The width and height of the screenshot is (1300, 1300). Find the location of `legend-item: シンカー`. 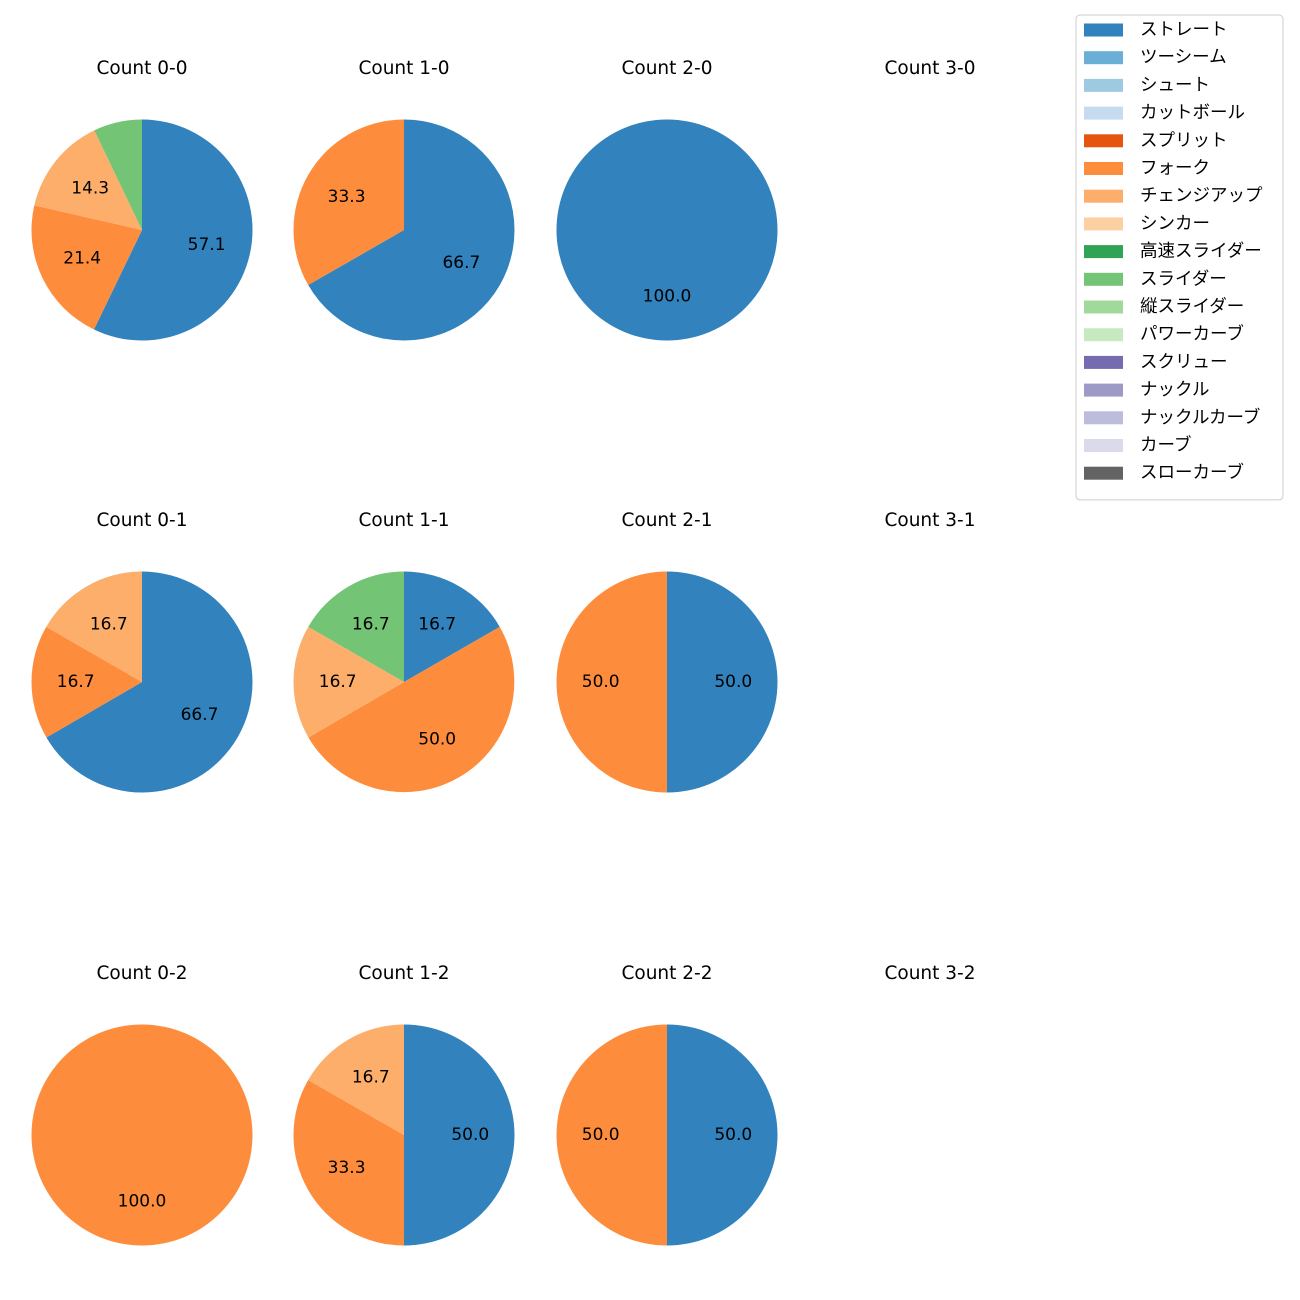

legend-item: シンカー is located at coordinates (1147, 224).